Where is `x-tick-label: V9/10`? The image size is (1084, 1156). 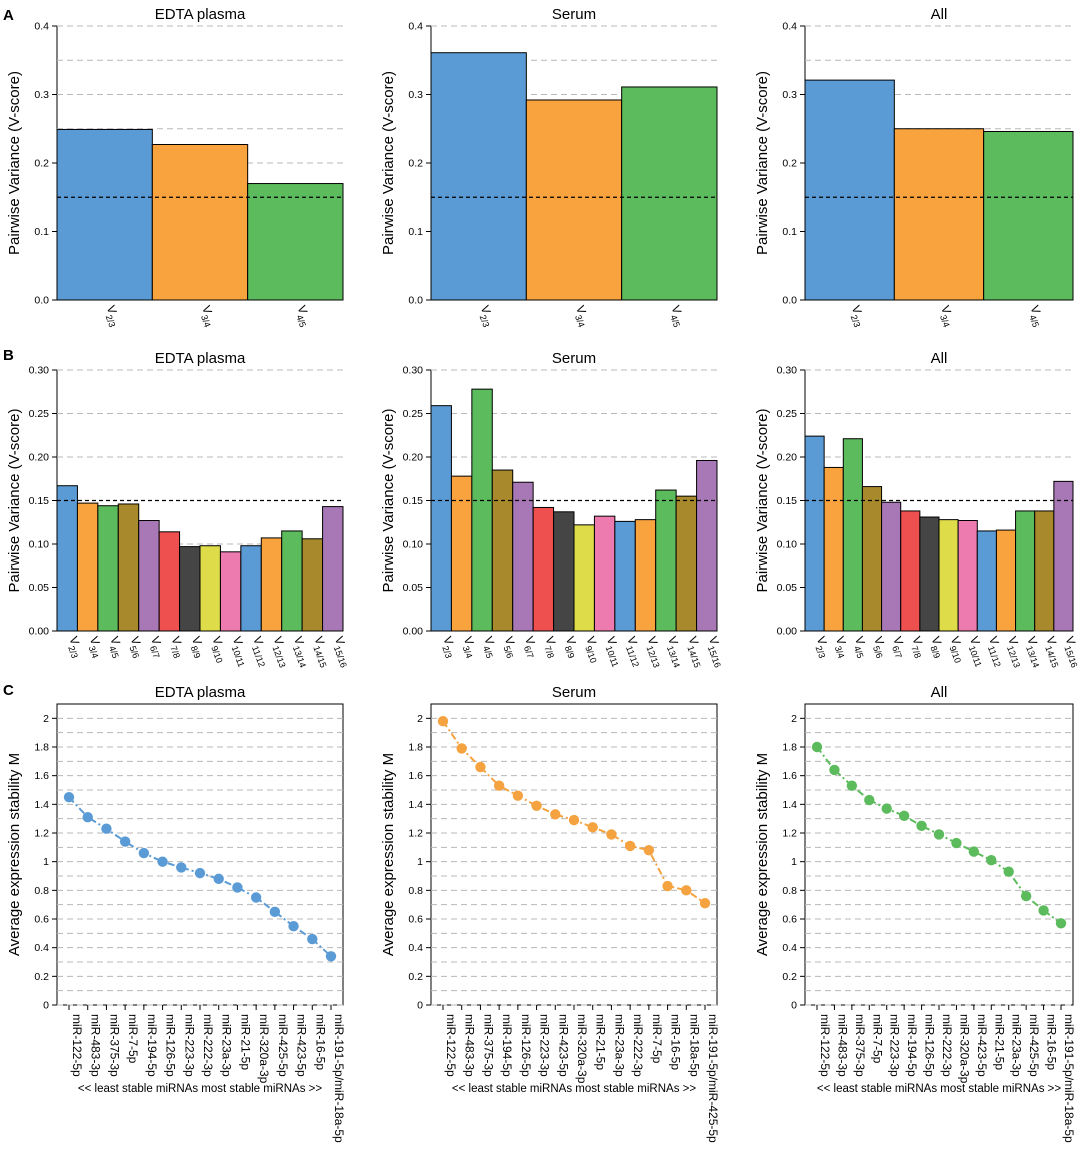
x-tick-label: V9/10 is located at coordinates (592, 650).